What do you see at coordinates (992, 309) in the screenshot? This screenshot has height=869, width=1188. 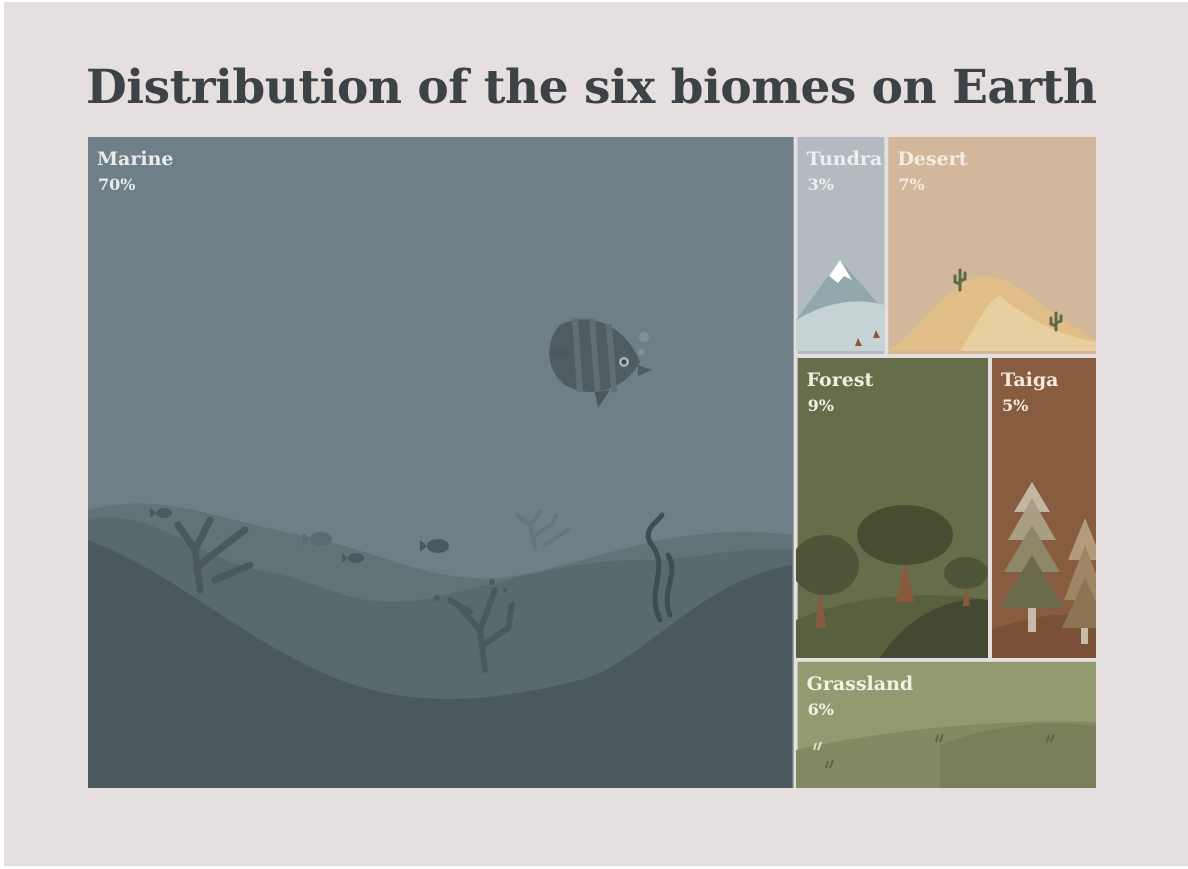 I see `desert-scenery` at bounding box center [992, 309].